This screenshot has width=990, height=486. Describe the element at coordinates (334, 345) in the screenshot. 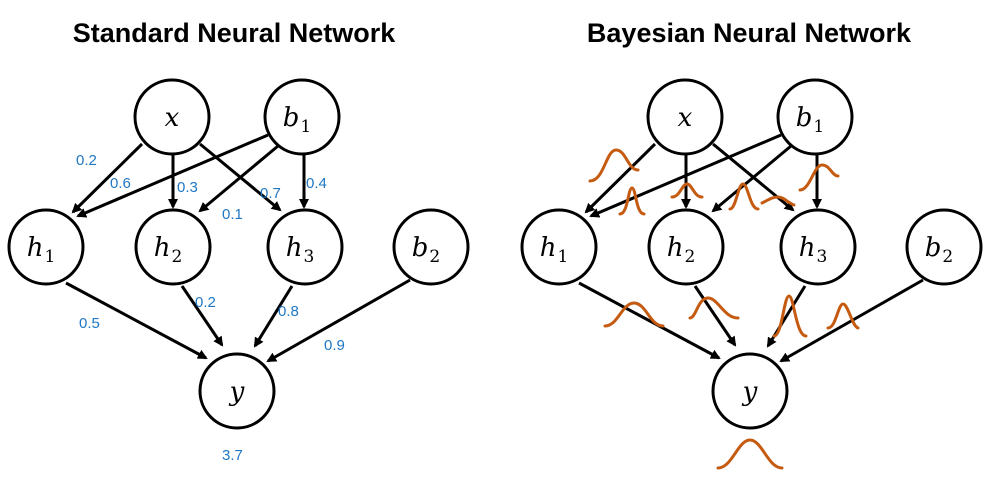

I see `weight-b2-y: 0.9` at that location.